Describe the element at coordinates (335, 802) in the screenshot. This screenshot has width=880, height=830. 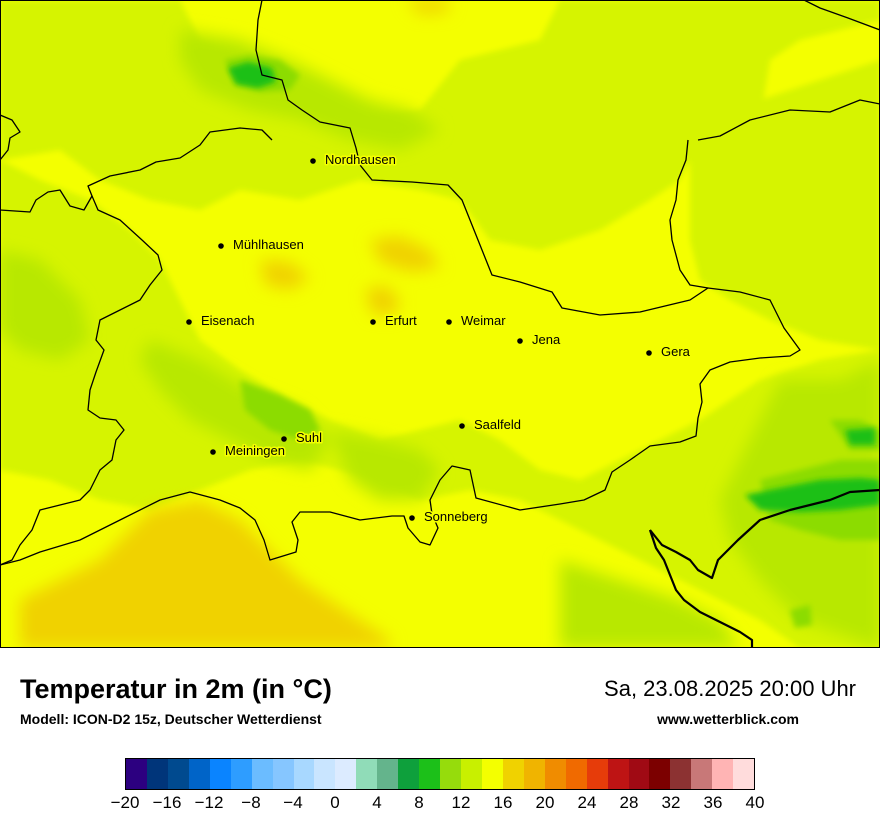
I see `colorbar-tick-label: 0` at that location.